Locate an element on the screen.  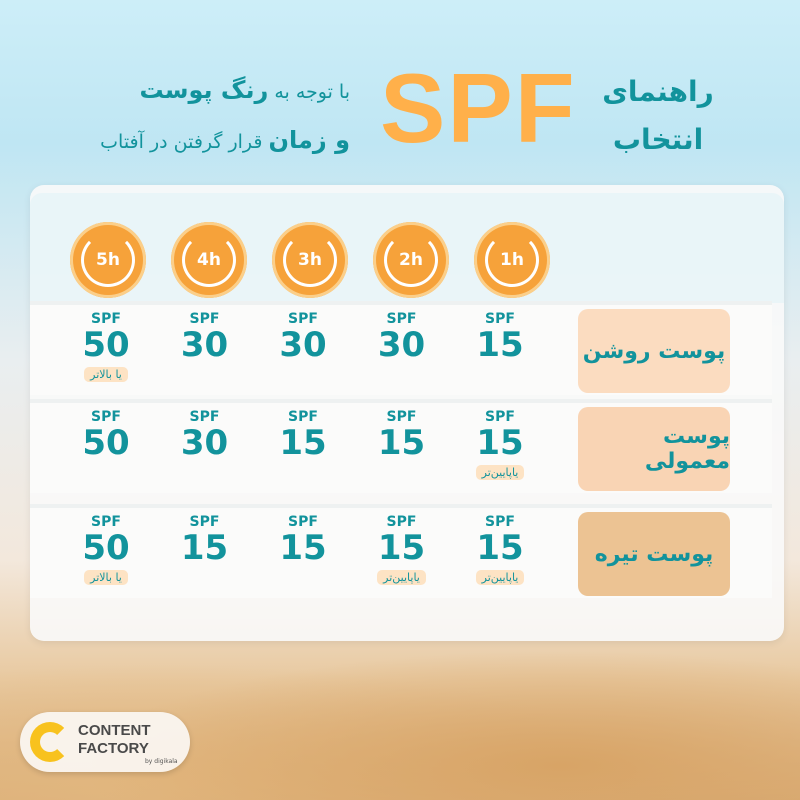
spf-cell: SPF 50 is located at coordinates (106, 444).